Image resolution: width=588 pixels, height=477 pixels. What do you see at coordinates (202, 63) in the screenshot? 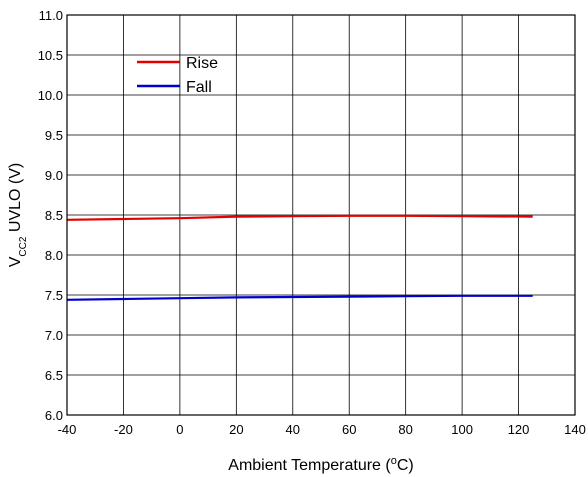
I see `legend-label-rise: Rise` at bounding box center [202, 63].